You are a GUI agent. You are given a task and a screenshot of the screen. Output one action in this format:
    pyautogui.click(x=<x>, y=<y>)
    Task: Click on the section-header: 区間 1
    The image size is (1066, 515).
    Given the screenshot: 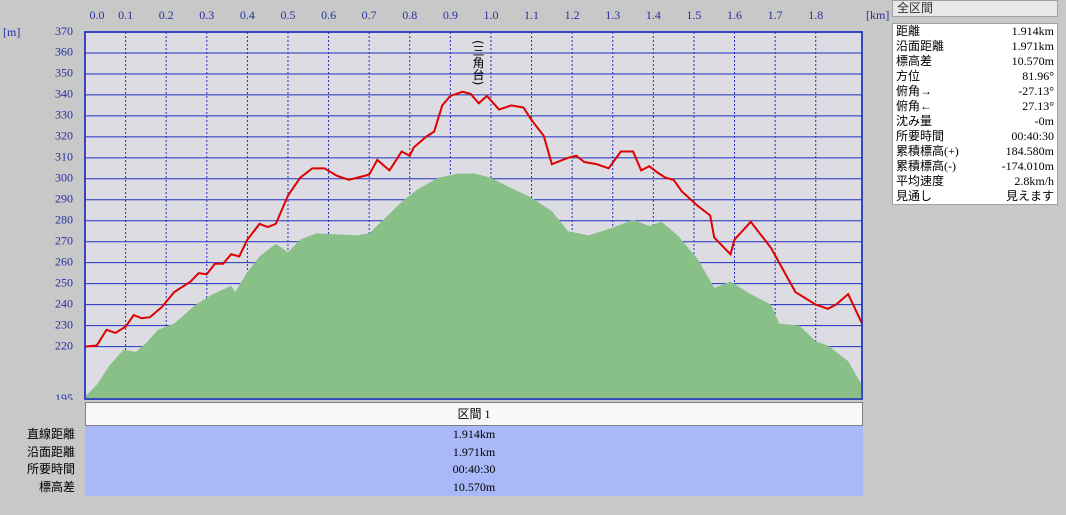 What is the action you would take?
    pyautogui.click(x=474, y=414)
    